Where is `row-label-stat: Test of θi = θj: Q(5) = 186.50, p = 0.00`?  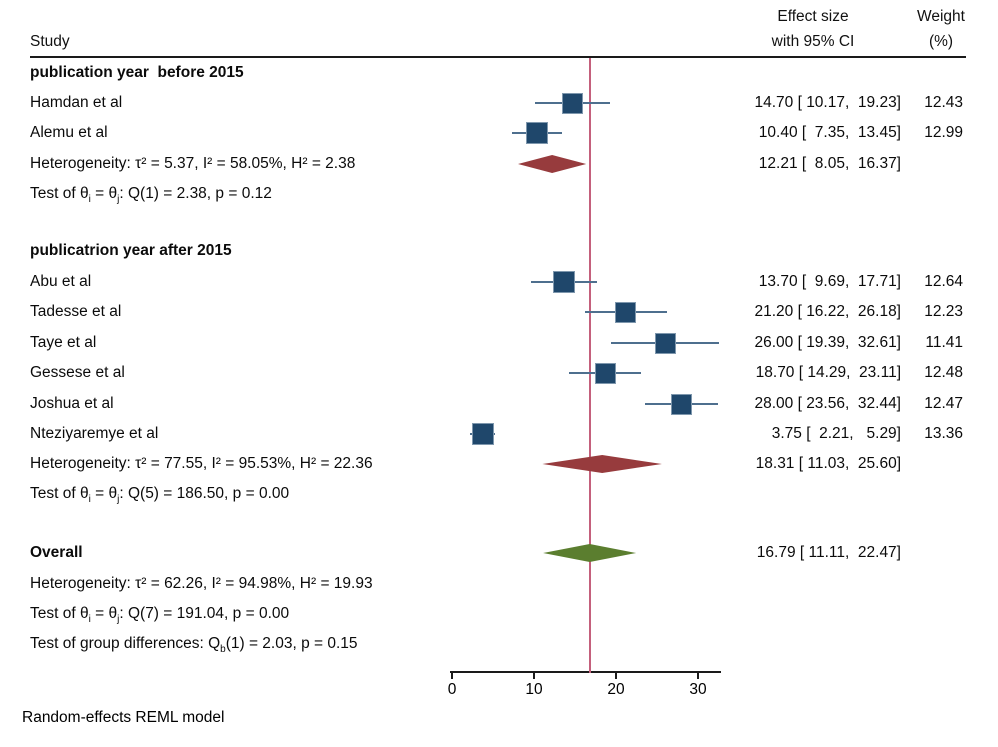 row-label-stat: Test of θi = θj: Q(5) = 186.50, p = 0.00 is located at coordinates (160, 495).